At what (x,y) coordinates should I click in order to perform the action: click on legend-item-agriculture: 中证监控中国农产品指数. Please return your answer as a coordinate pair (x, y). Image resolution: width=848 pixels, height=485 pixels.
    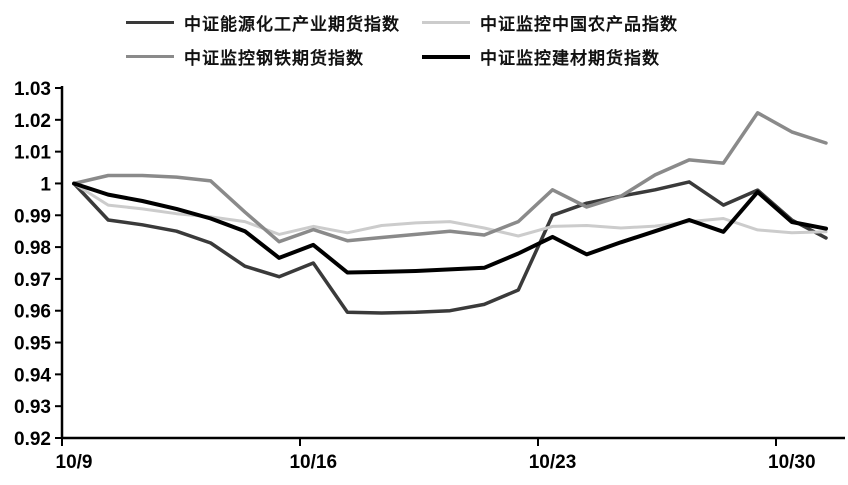
    Looking at the image, I should click on (550, 22).